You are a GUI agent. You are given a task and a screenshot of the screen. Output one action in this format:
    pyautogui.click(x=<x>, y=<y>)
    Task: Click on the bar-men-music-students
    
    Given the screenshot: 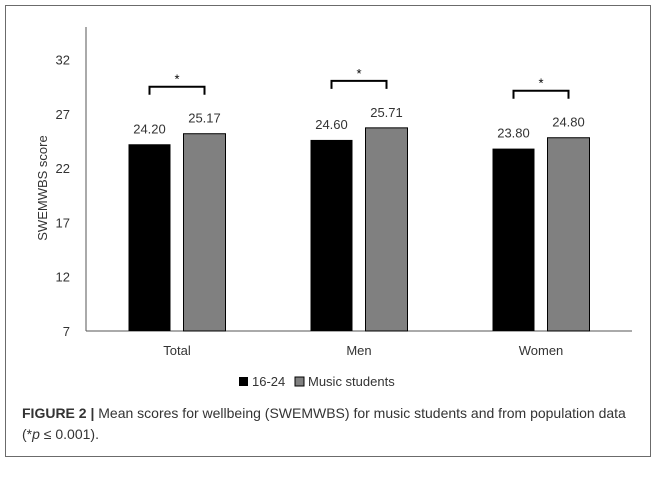 What is the action you would take?
    pyautogui.click(x=386, y=229)
    